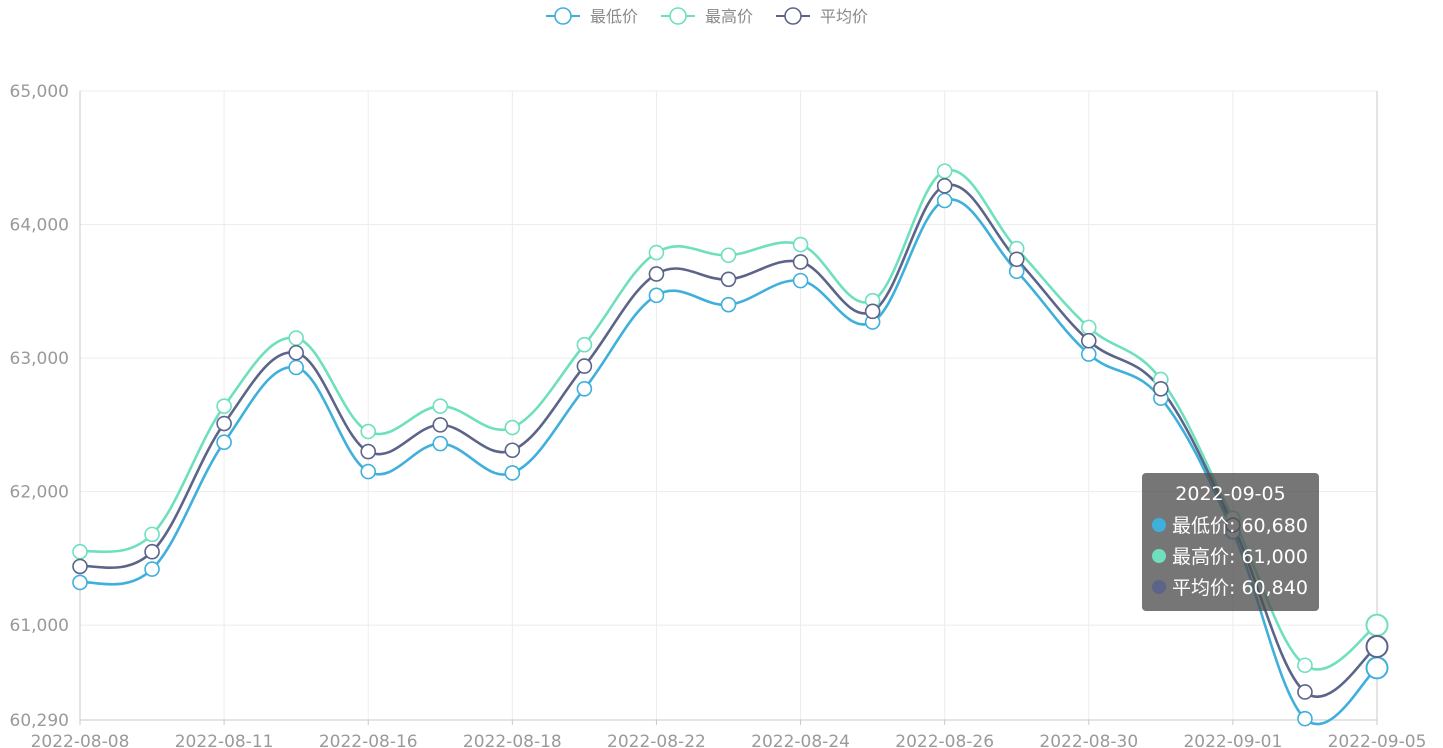  I want to click on x-tick-label: 2022-08-08, so click(80, 740).